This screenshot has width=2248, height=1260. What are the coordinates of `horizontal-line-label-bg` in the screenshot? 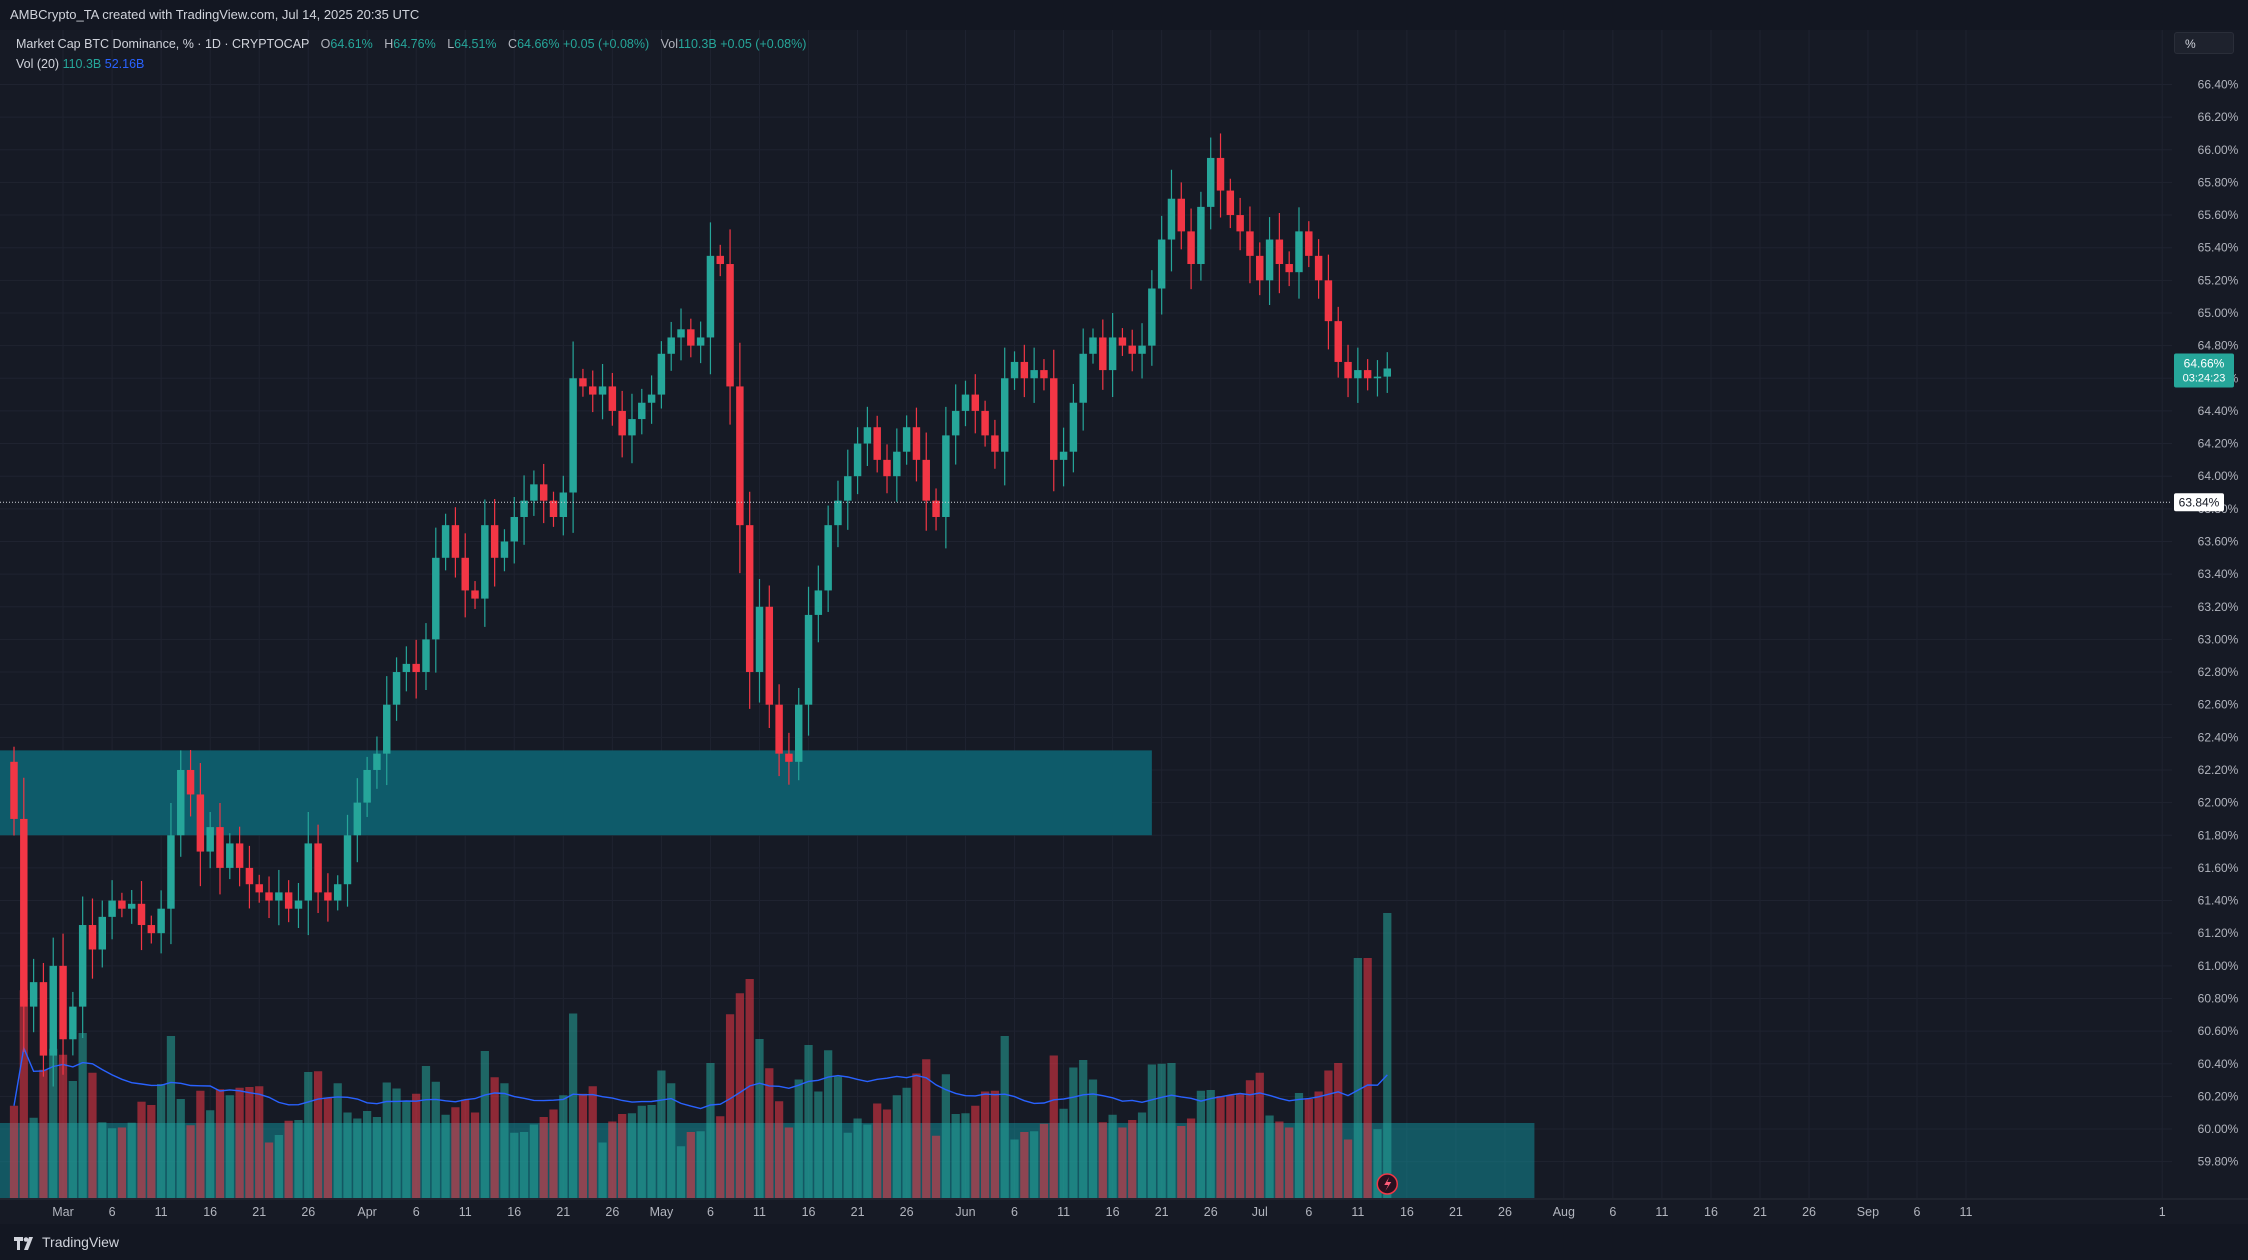 It's located at (2199, 502).